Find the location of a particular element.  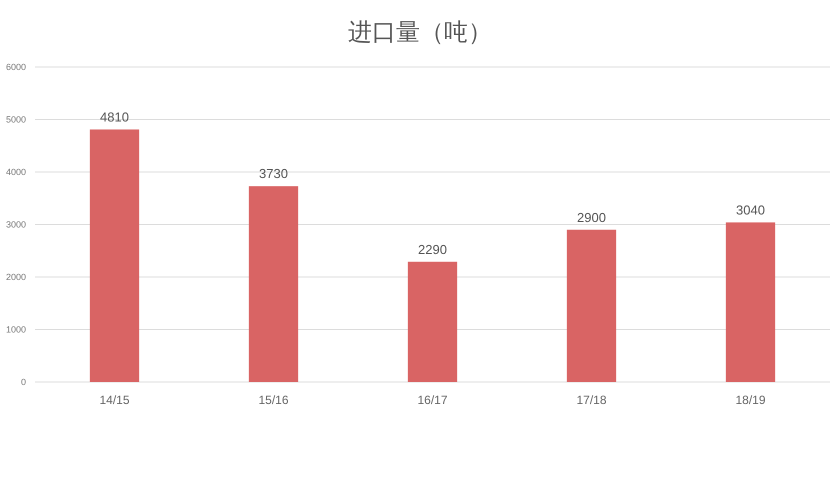

y-tick-label: 4000 is located at coordinates (16, 172).